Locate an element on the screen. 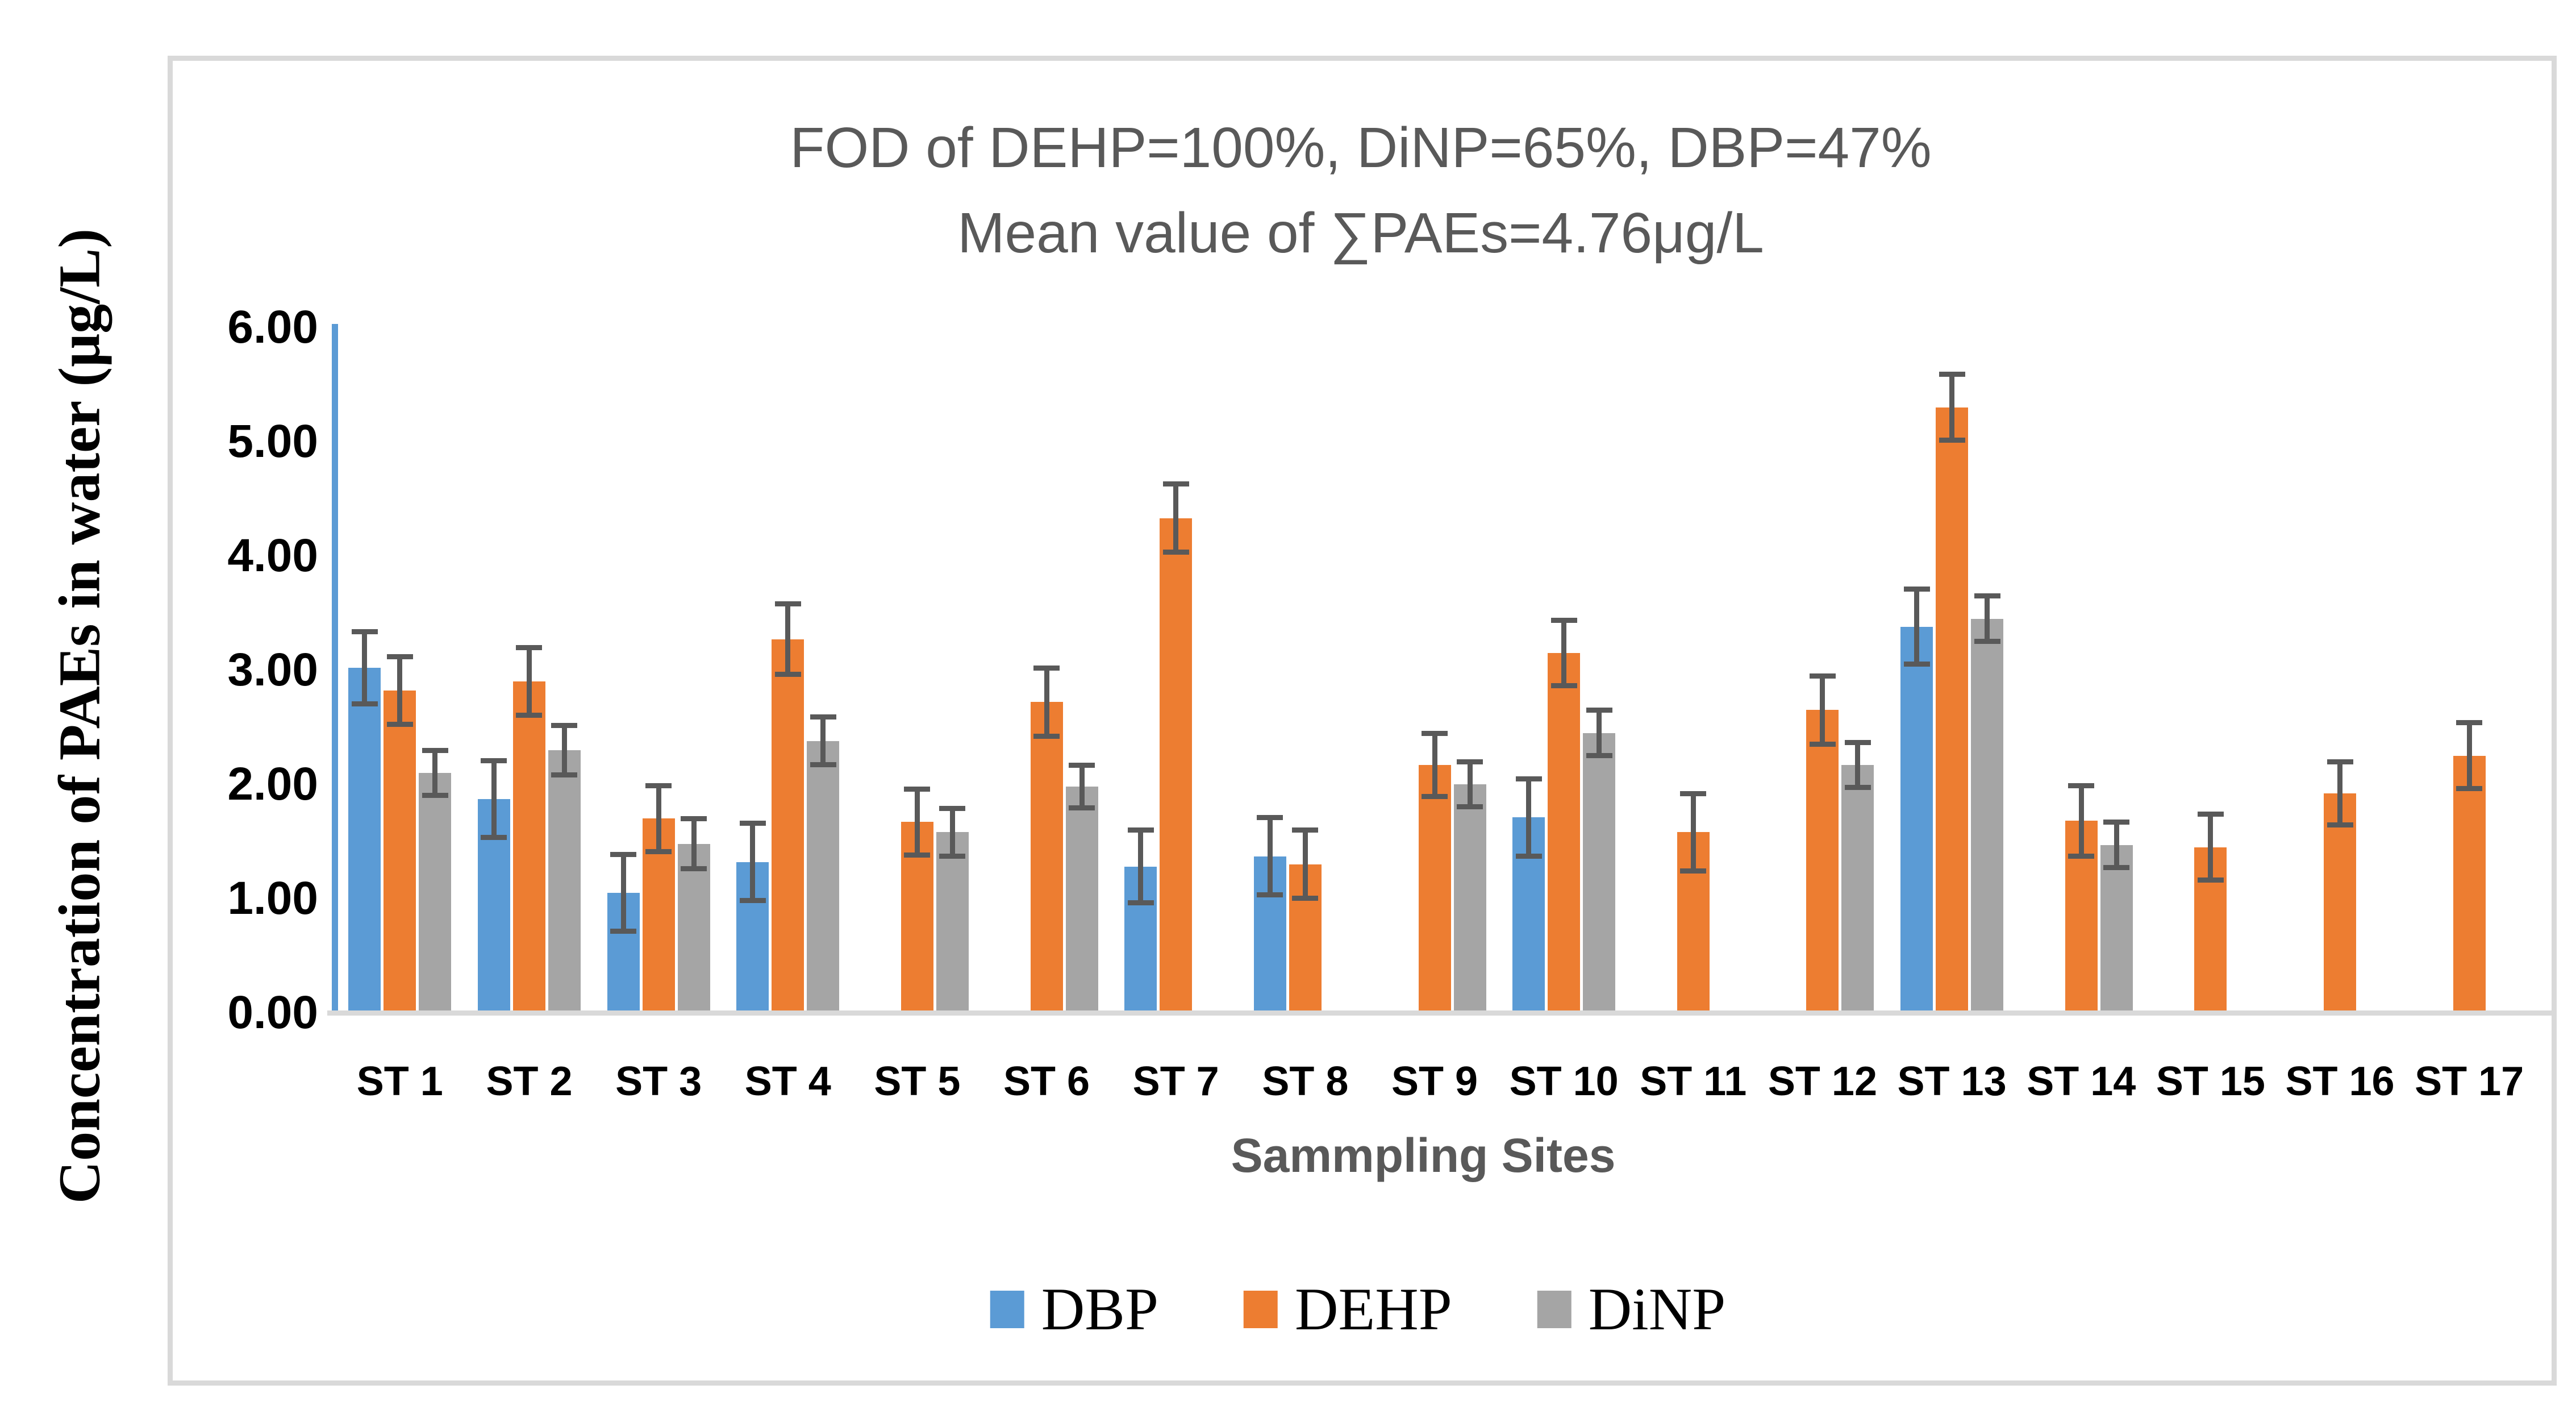  x-tick-label-ST-3: ST 3 is located at coordinates (658, 1081).